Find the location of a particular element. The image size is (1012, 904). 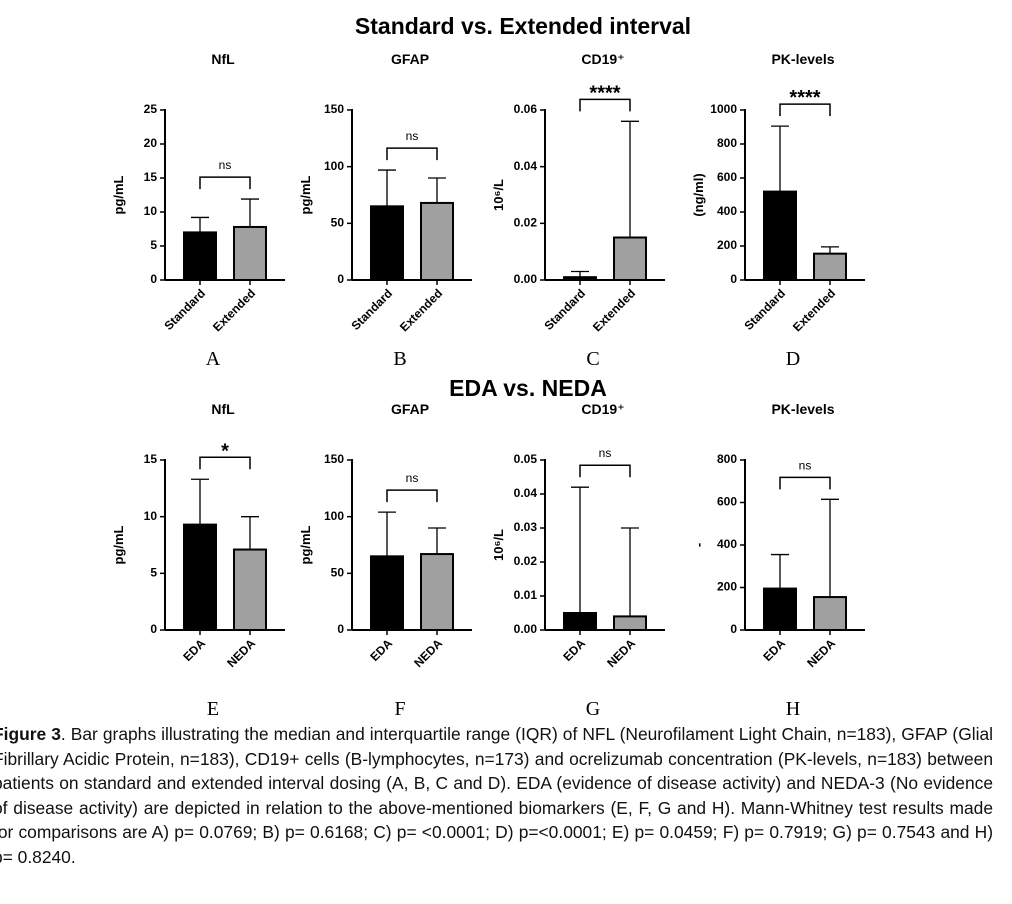

y-tick-label: 0.00 is located at coordinates (526, 629).